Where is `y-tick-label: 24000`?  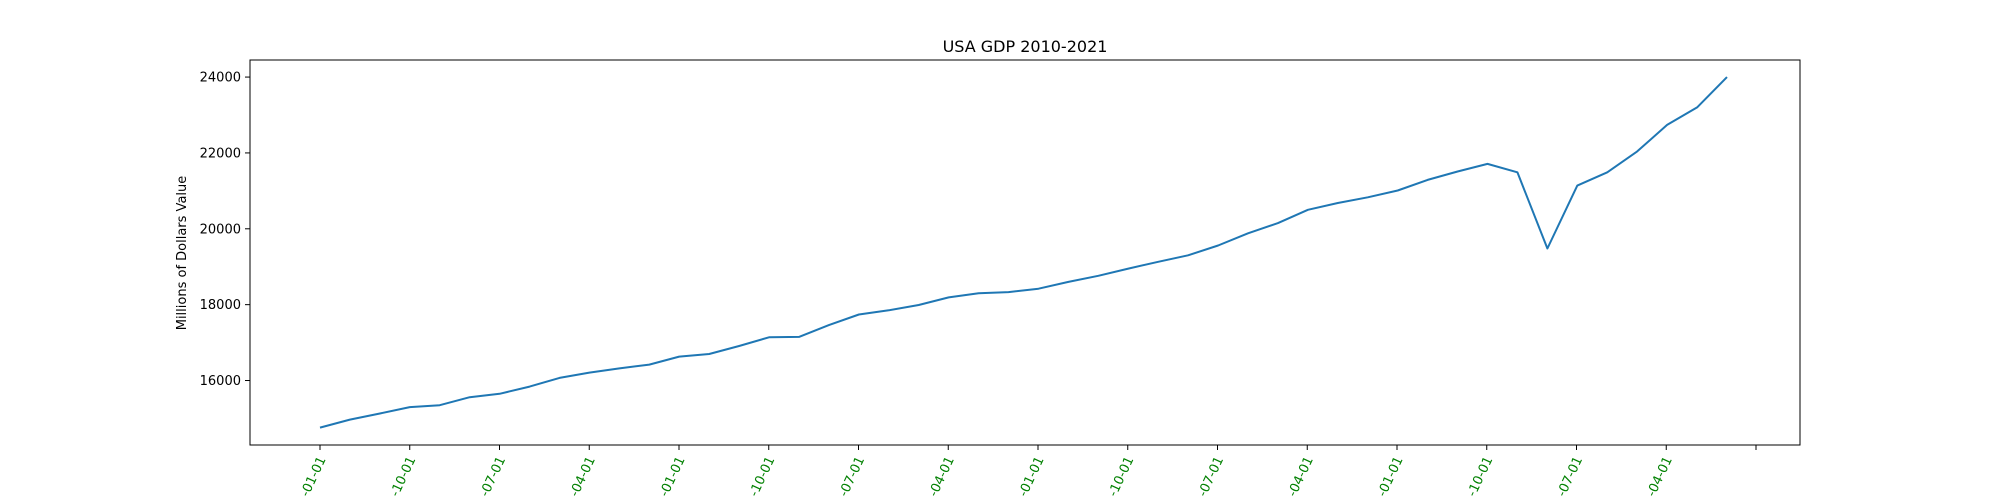
y-tick-label: 24000 is located at coordinates (220, 78).